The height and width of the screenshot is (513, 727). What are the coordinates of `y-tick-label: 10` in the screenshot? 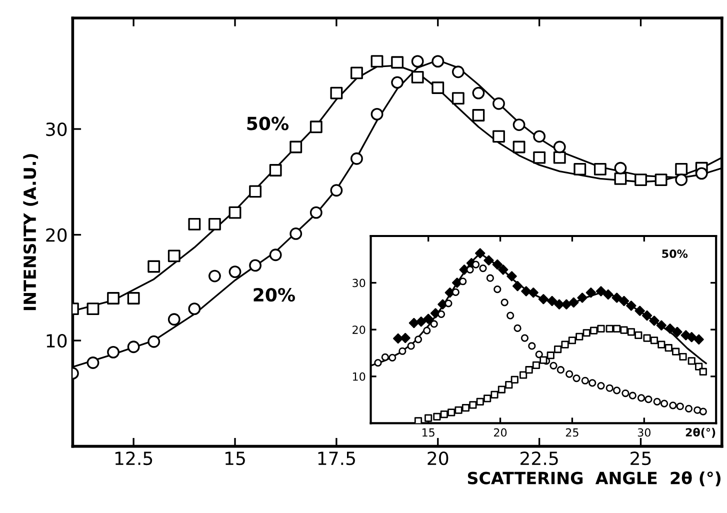 It's located at (359, 376).